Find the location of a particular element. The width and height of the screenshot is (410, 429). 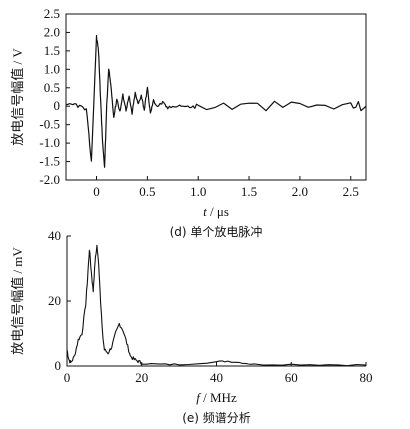

d-x-tick-label: 2.5 is located at coordinates (351, 191).